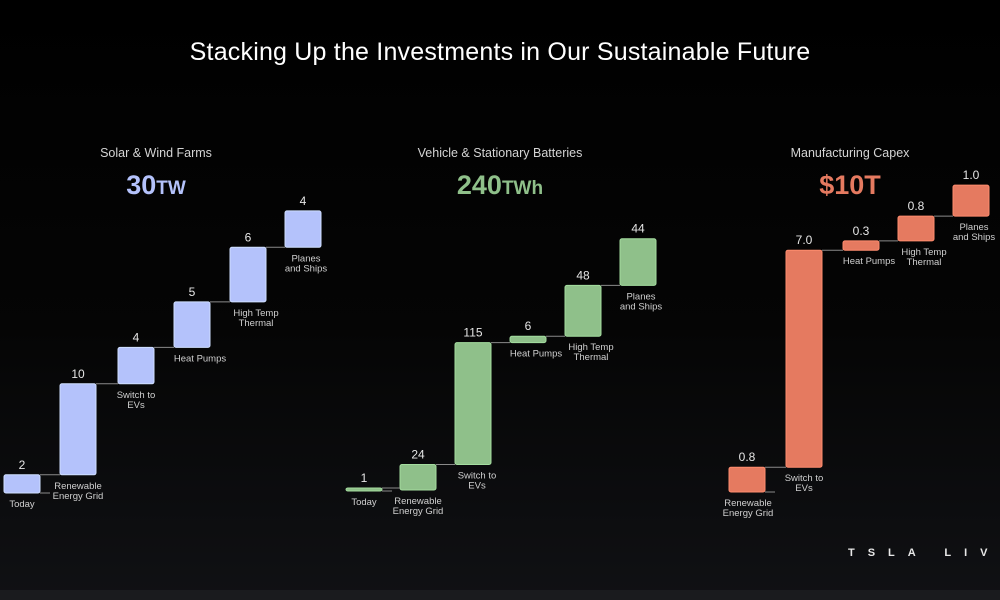  I want to click on bottom-strip, so click(500, 595).